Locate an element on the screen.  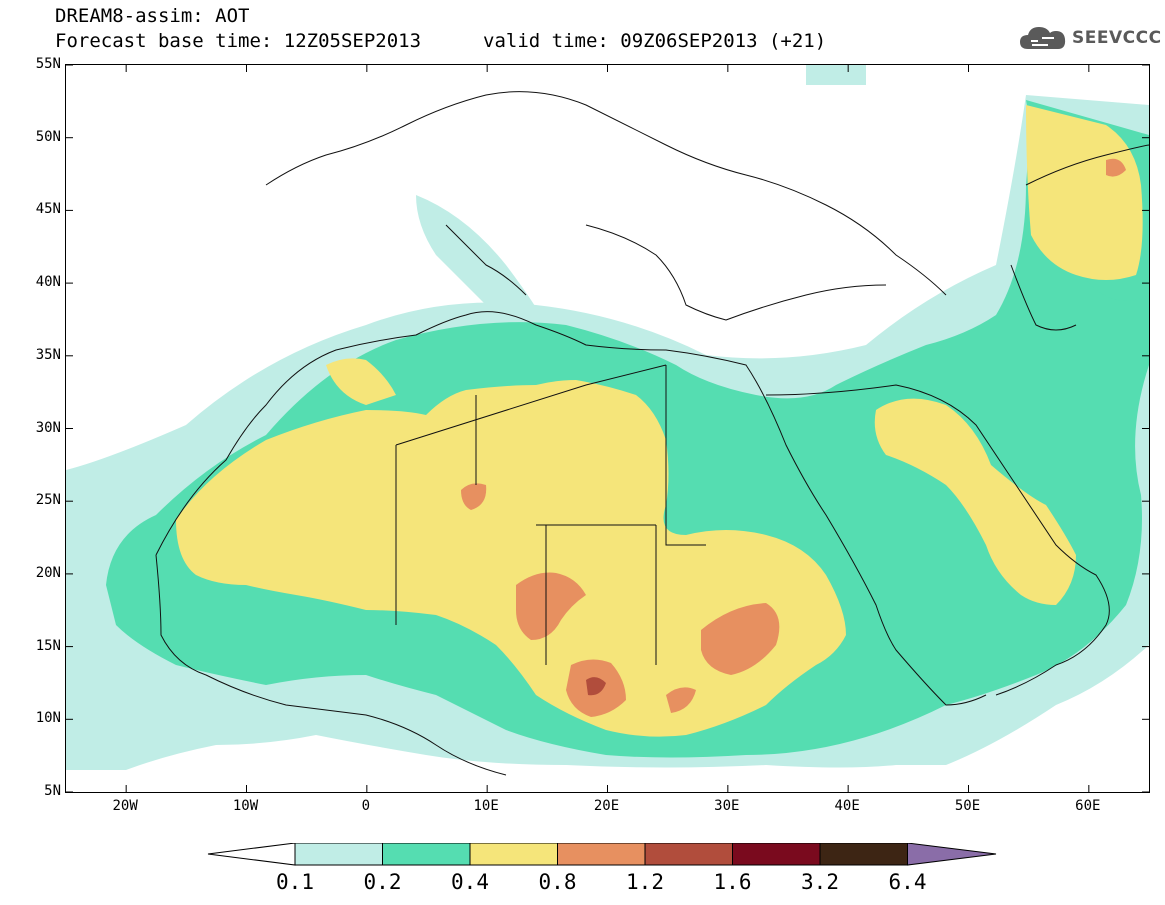
colorbar-label: 0.2 is located at coordinates (382, 882).